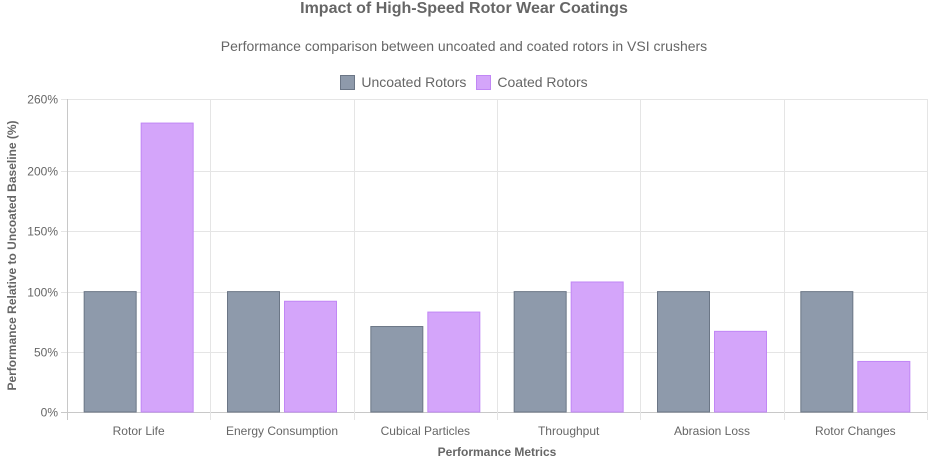 Image resolution: width=928 pixels, height=464 pixels. I want to click on legend-item-coated: Coated Rotors, so click(532, 82).